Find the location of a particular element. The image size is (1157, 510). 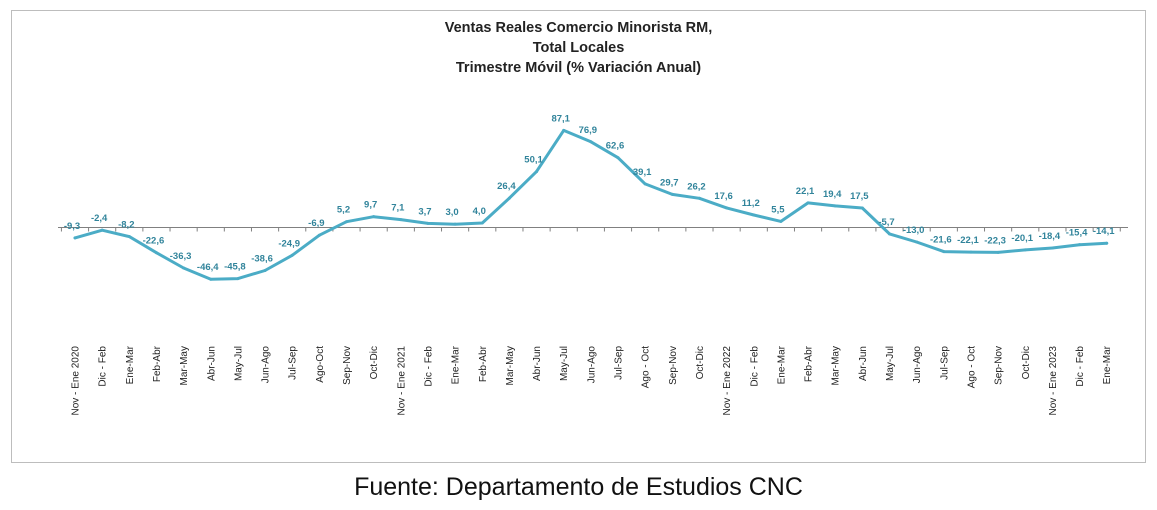

chart-title-line-2: Total Locales is located at coordinates (578, 48).